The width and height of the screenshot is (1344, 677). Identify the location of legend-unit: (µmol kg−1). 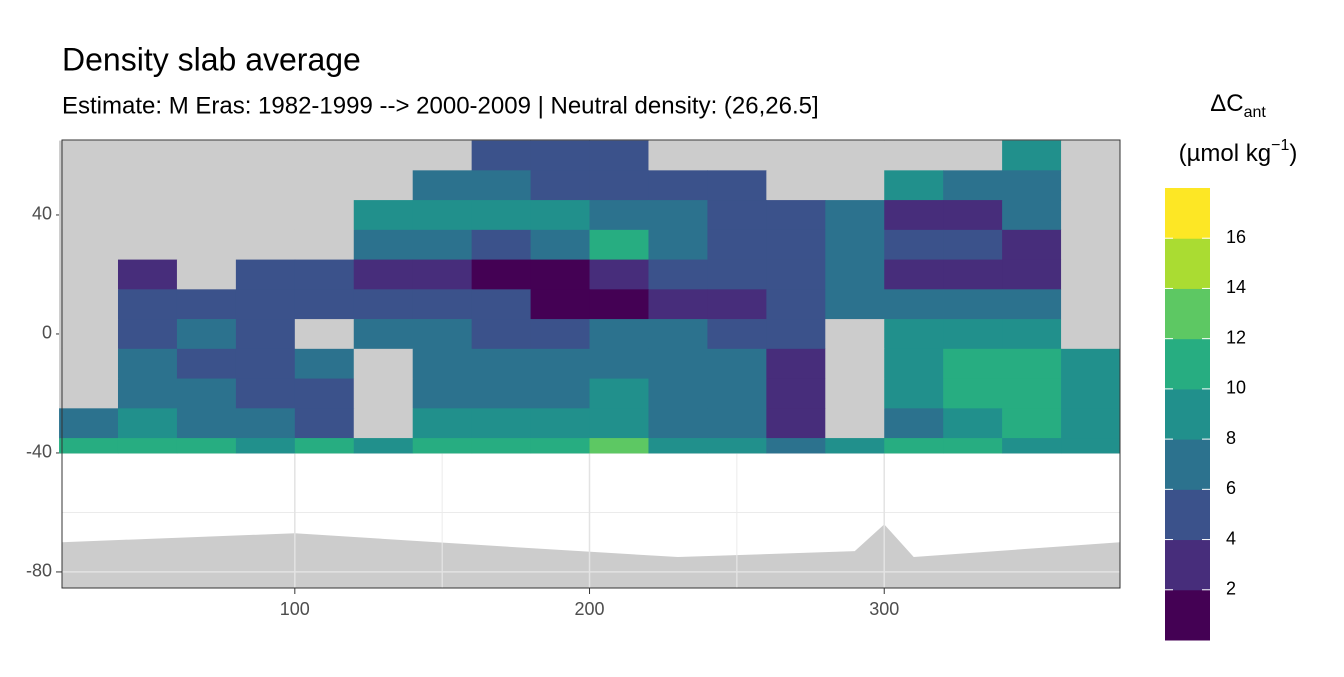
(1238, 152).